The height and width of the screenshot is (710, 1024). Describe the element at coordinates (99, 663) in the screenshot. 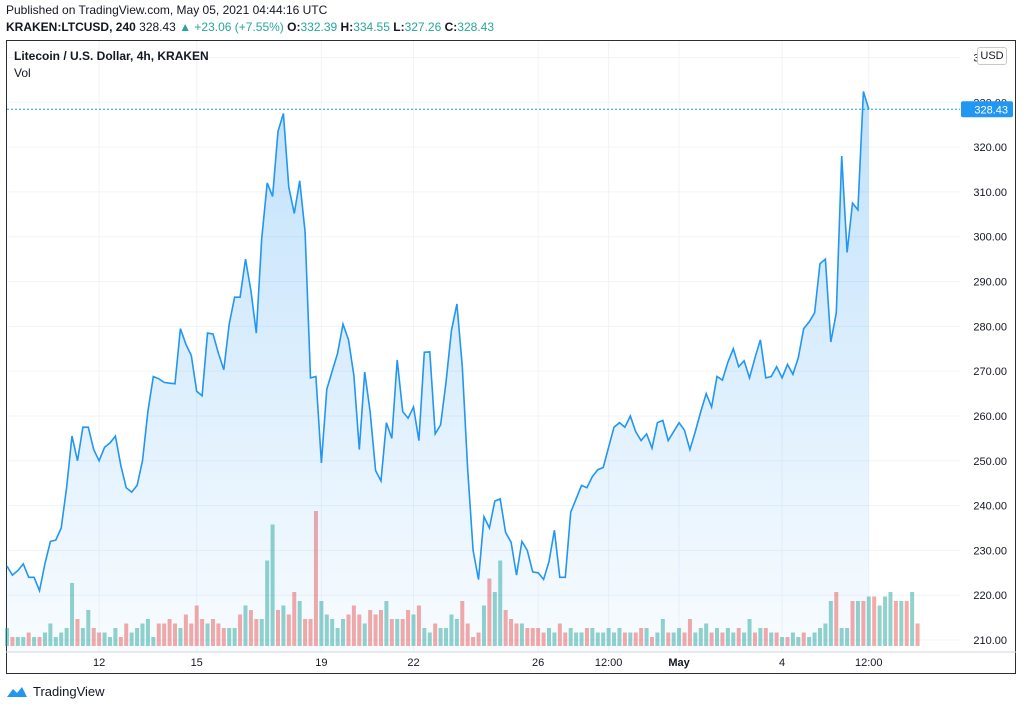

I see `time-tick-label: 12` at that location.